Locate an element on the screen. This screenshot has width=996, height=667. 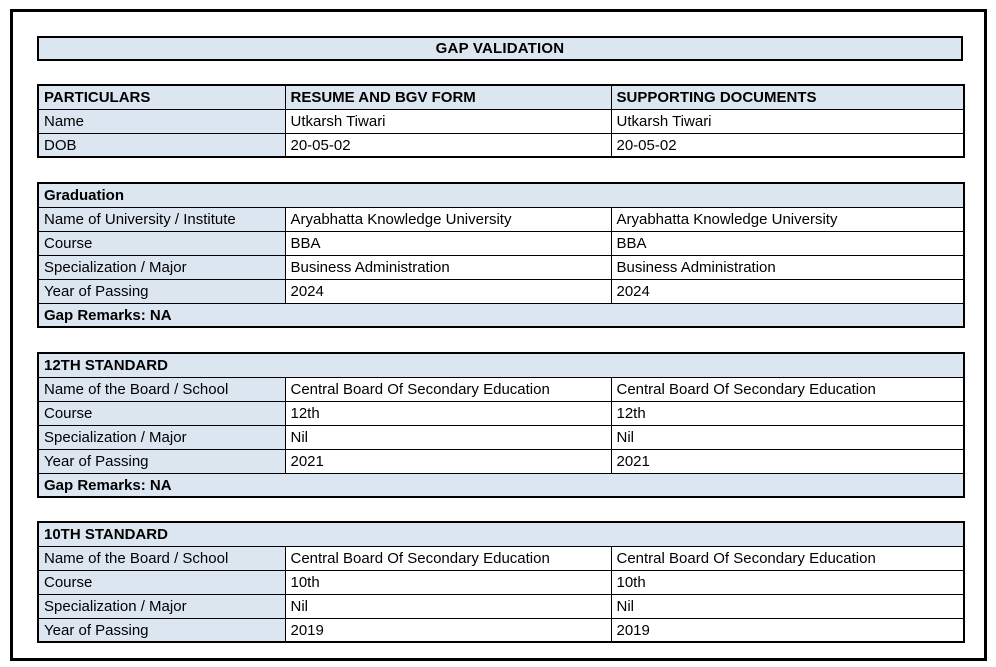
resume-value: Aryabhatta Knowledge University is located at coordinates (448, 219).